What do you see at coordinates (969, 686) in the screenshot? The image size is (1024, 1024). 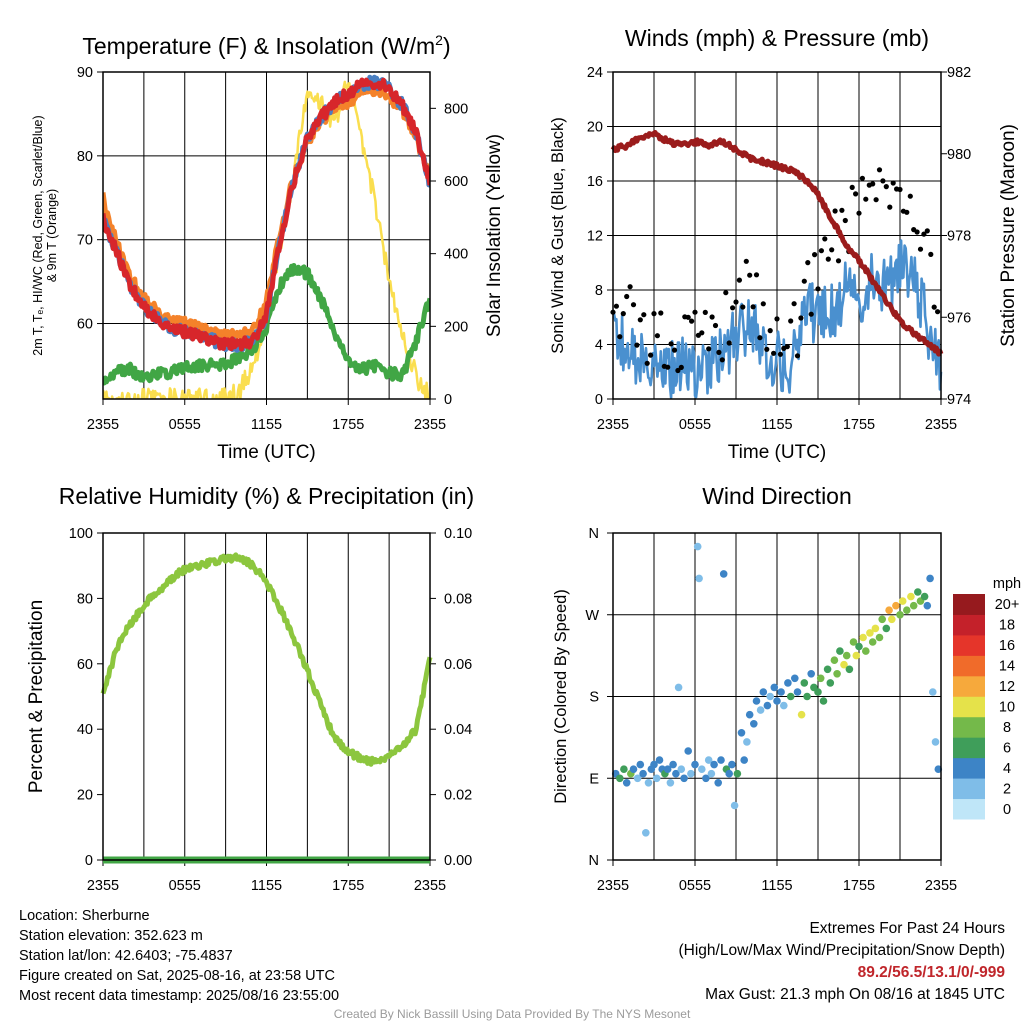 I see `colorbar-swatch` at bounding box center [969, 686].